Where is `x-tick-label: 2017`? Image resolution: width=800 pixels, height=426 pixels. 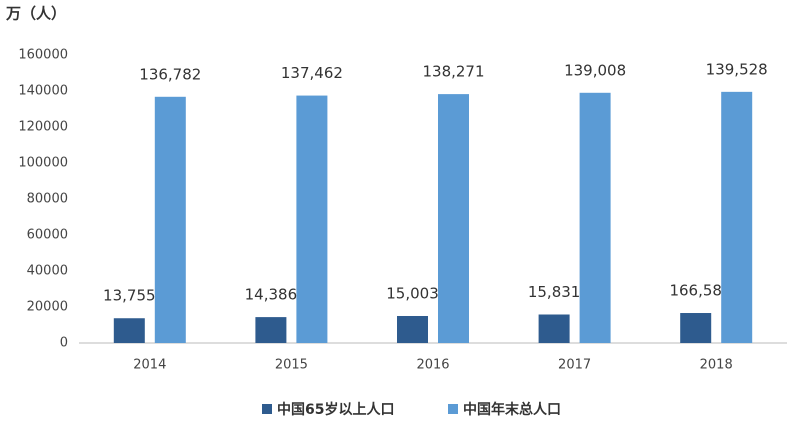
x-tick-label: 2017 is located at coordinates (574, 365).